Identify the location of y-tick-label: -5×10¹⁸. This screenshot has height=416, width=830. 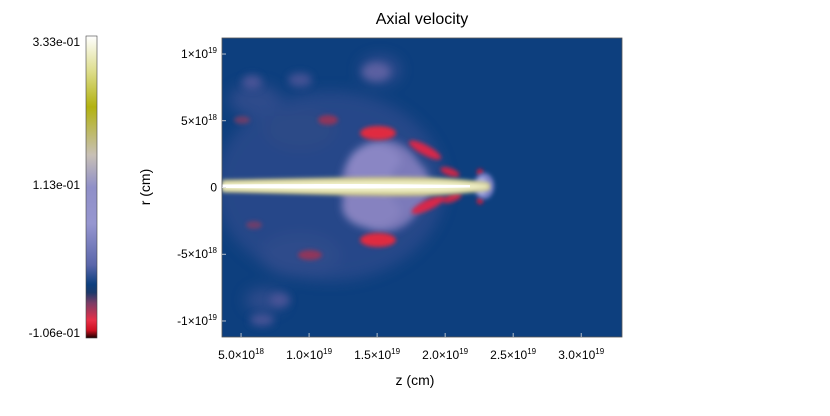
(197, 253).